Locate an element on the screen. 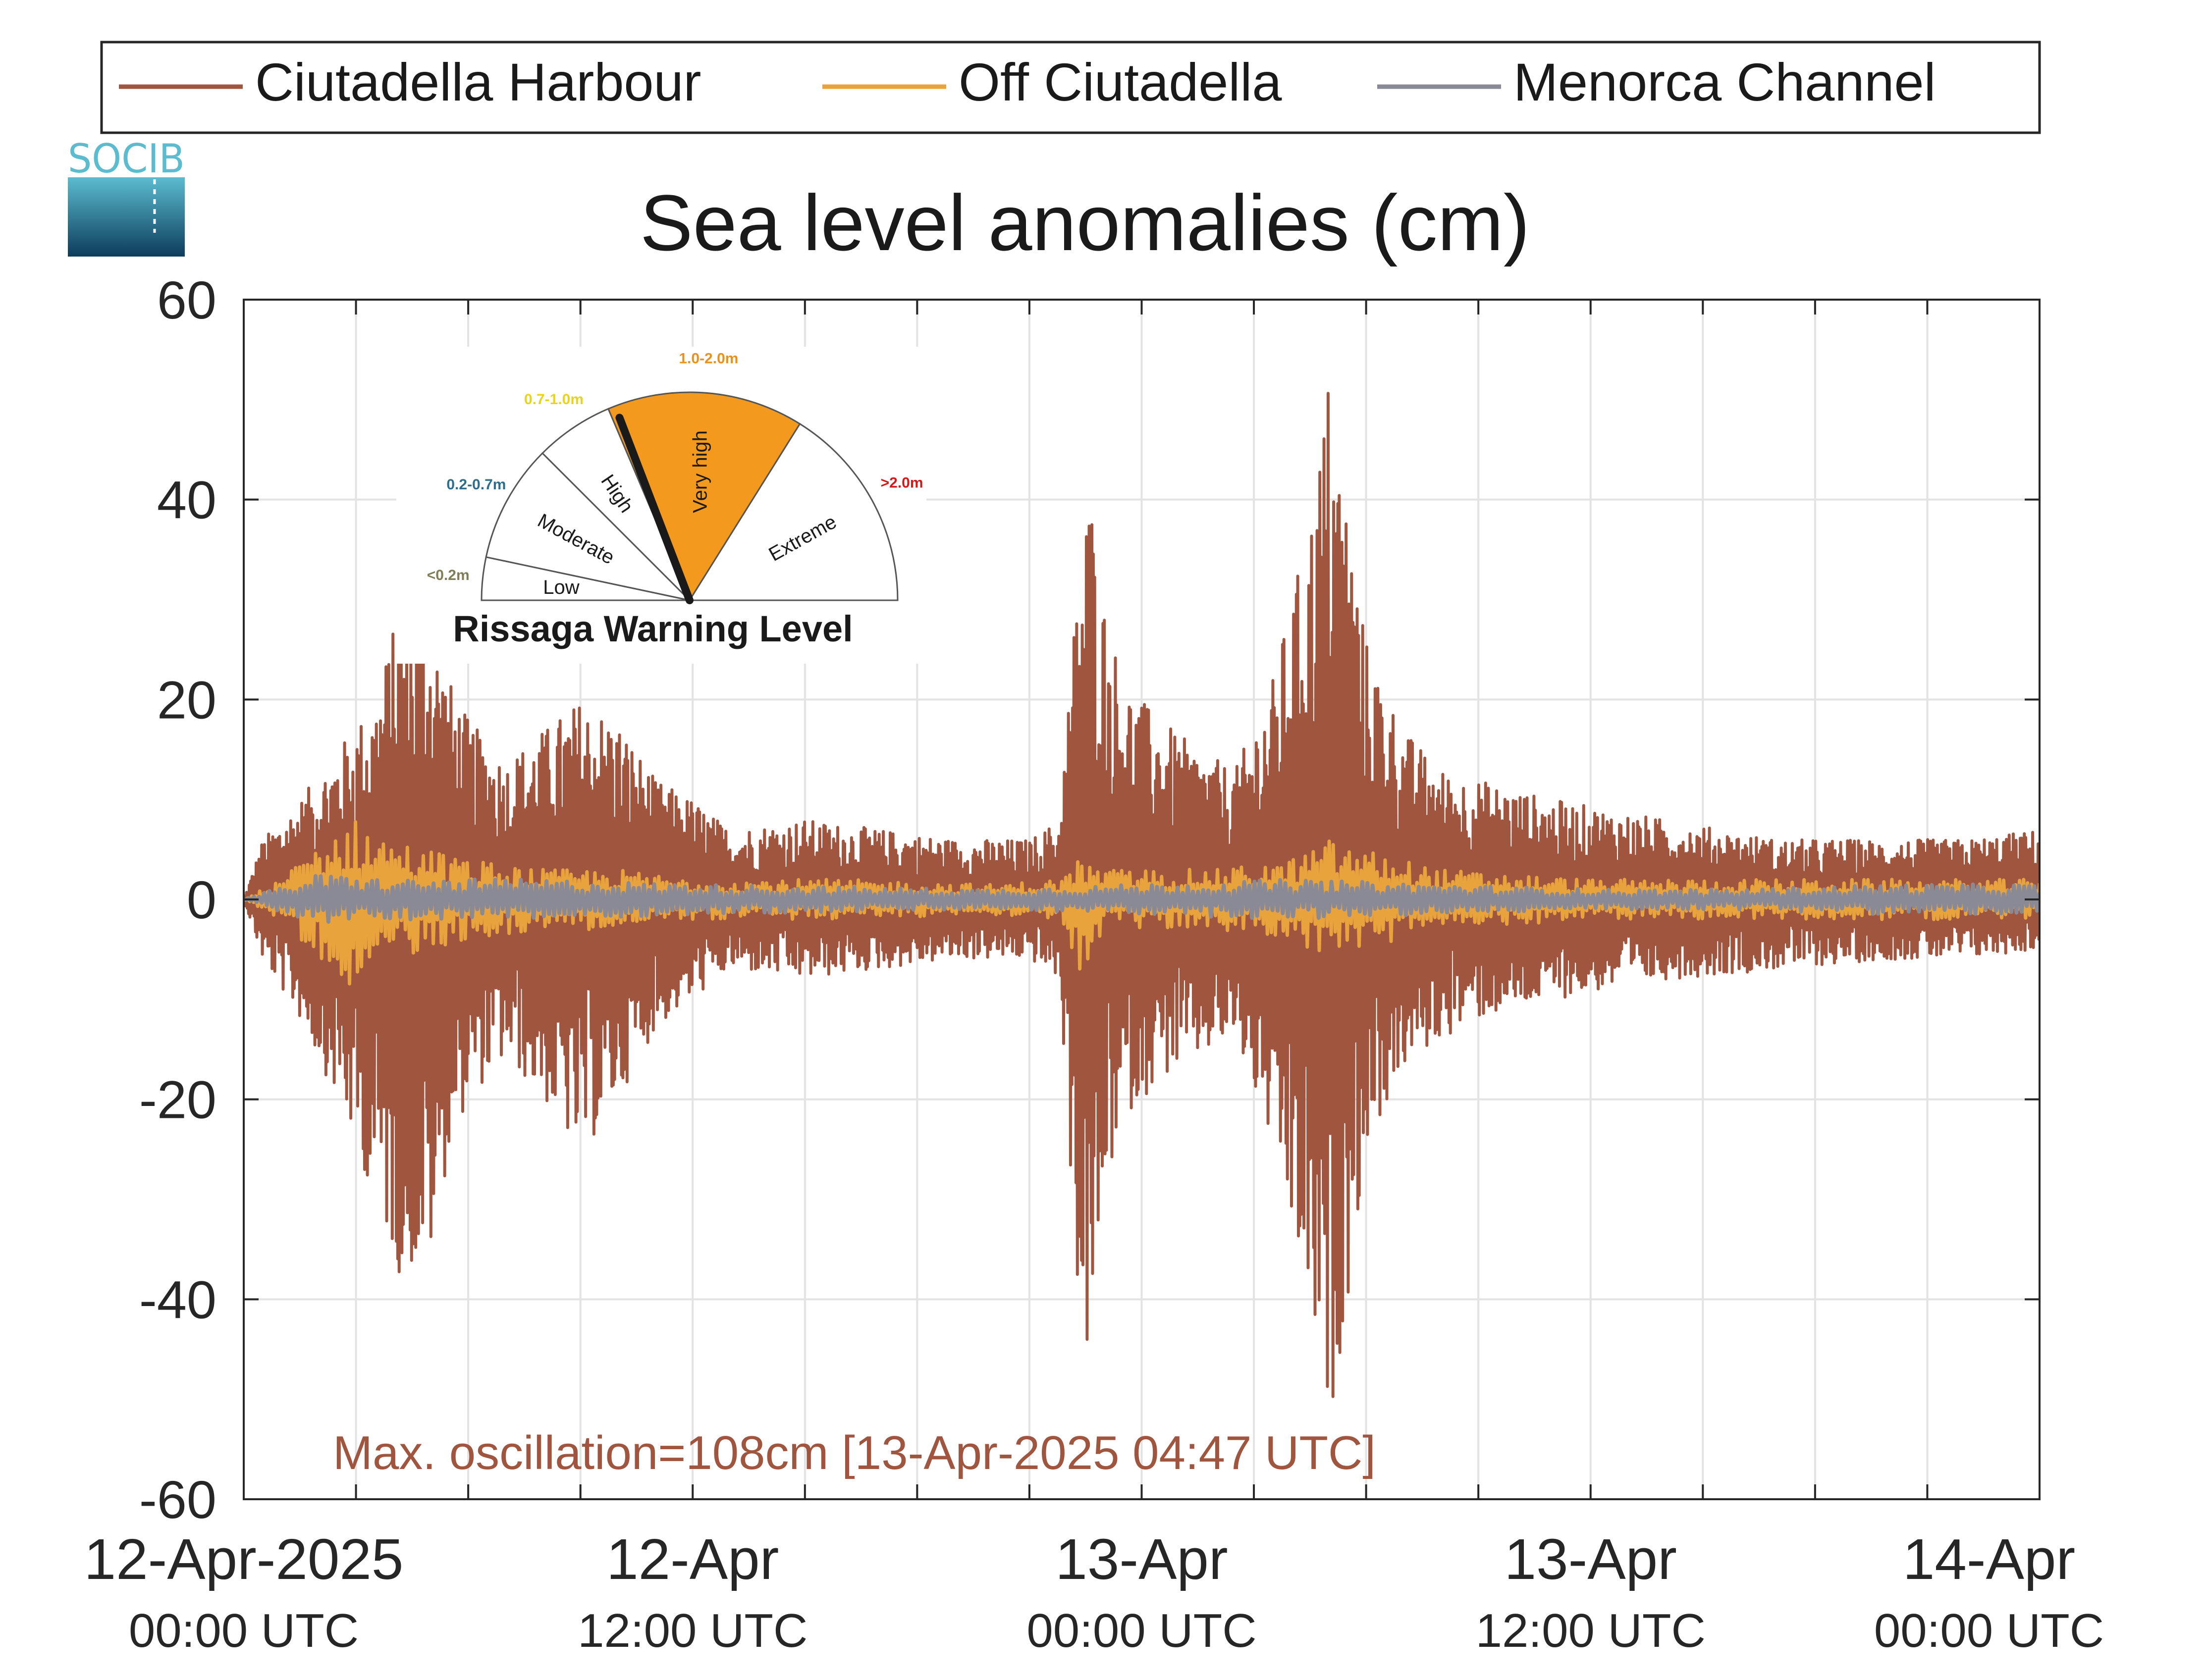 The image size is (2206, 1680). x-tick-date: 12-Apr-2025 is located at coordinates (244, 1559).